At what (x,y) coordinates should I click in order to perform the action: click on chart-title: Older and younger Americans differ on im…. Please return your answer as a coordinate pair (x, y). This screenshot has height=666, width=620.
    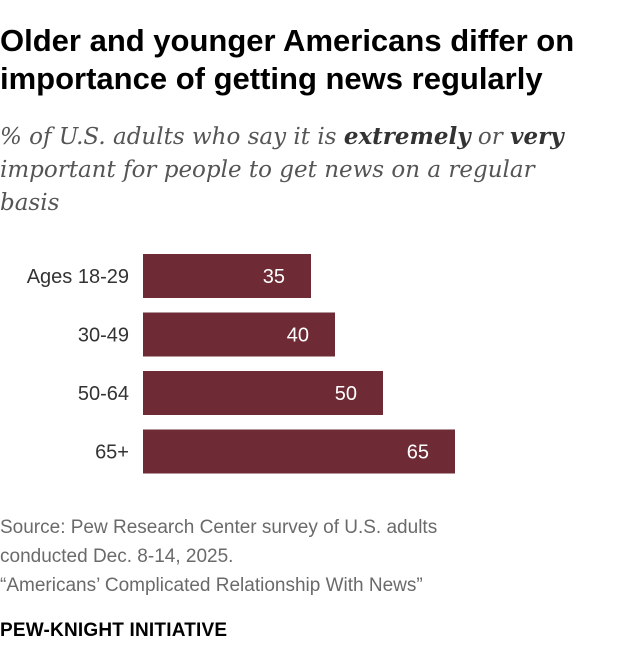
    Looking at the image, I should click on (287, 59).